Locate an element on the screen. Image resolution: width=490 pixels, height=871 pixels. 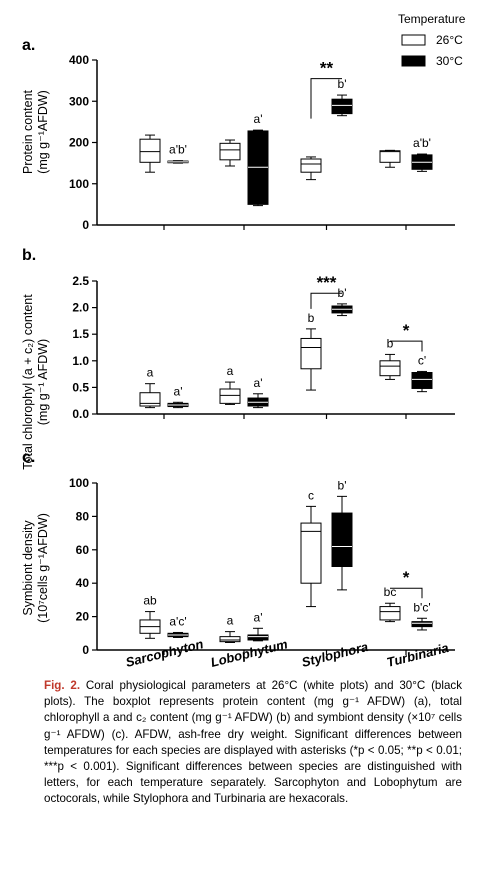
panel-c-label: c. is located at coordinates (28, 457).